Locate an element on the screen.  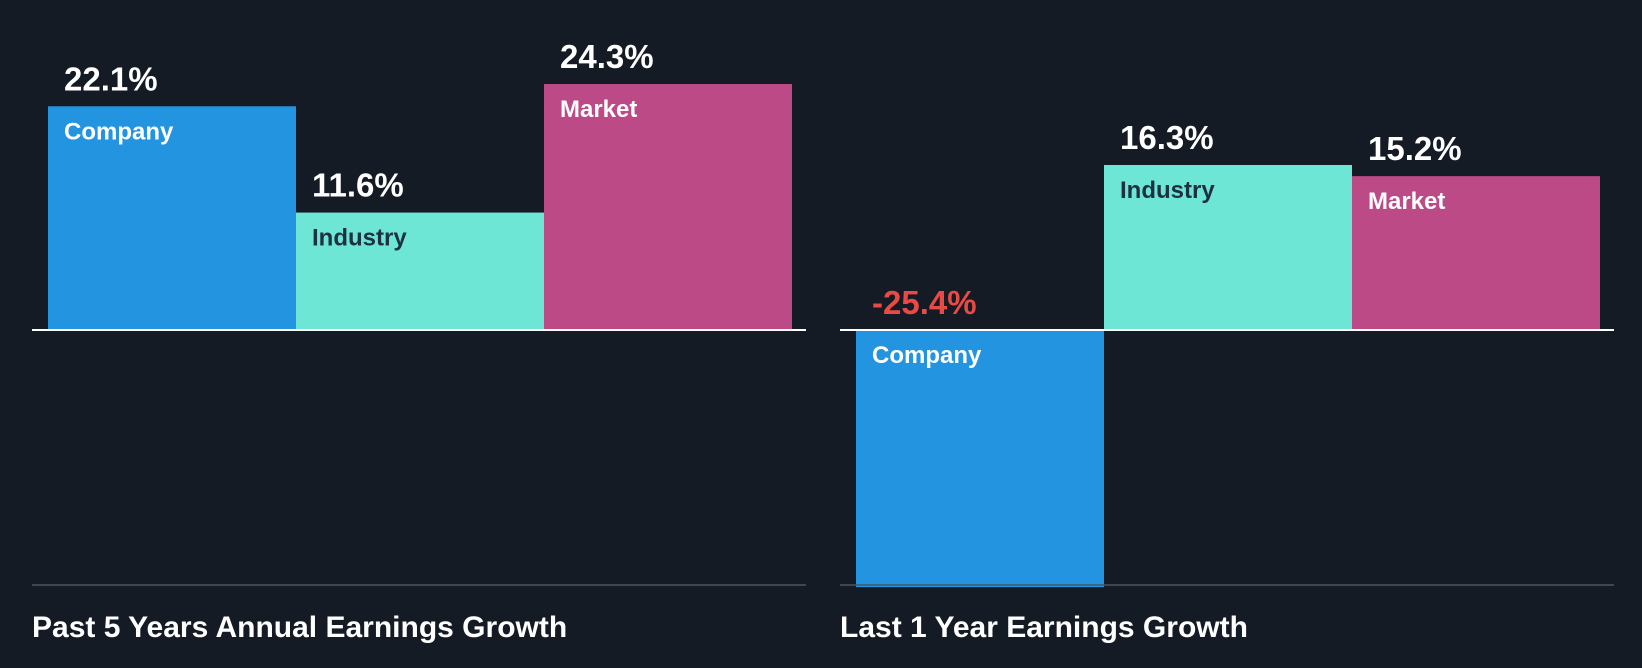
value-label-company: -25.4% is located at coordinates (924, 302).